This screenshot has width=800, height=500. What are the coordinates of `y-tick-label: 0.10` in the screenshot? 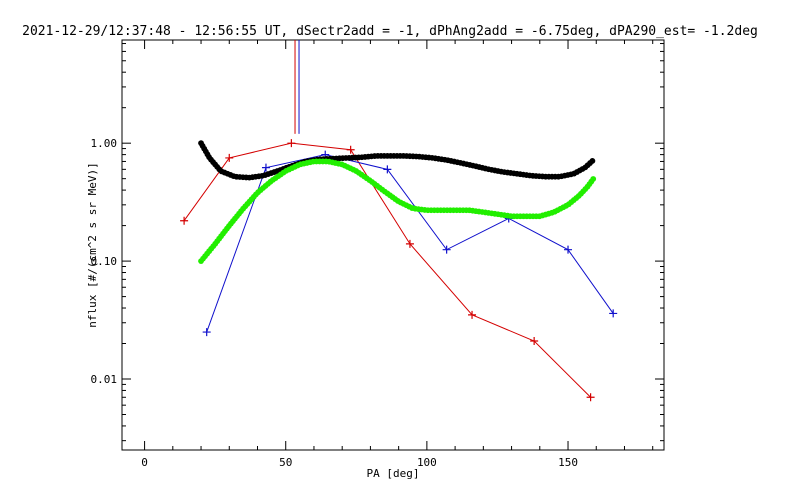 It's located at (104, 261).